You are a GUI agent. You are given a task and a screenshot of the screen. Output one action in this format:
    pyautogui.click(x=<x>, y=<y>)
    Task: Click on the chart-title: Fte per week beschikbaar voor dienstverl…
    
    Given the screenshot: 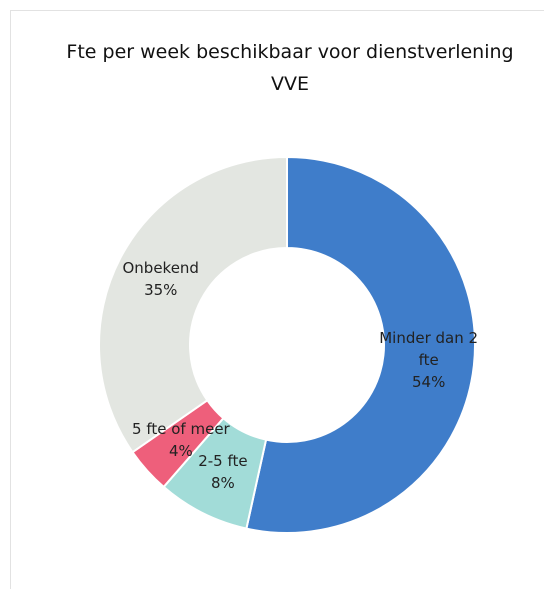 What is the action you would take?
    pyautogui.click(x=290, y=68)
    